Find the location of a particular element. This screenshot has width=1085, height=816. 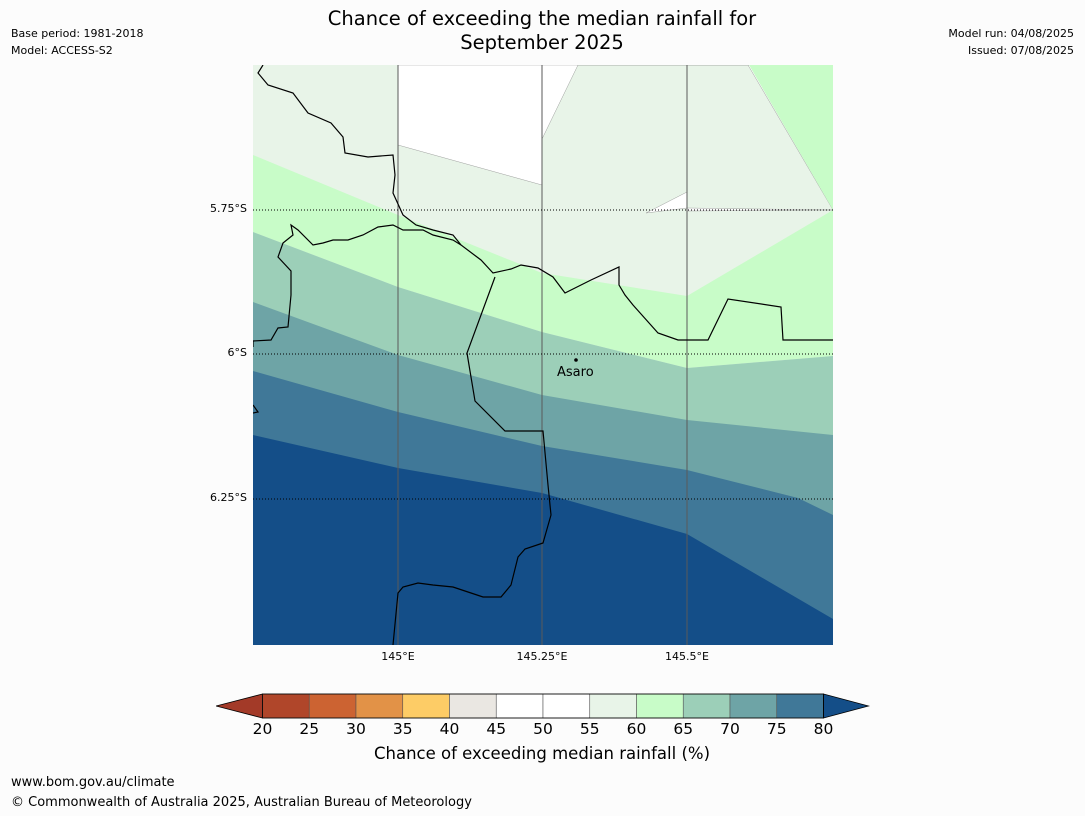

colorbar-tick-label: 65 is located at coordinates (683, 729).